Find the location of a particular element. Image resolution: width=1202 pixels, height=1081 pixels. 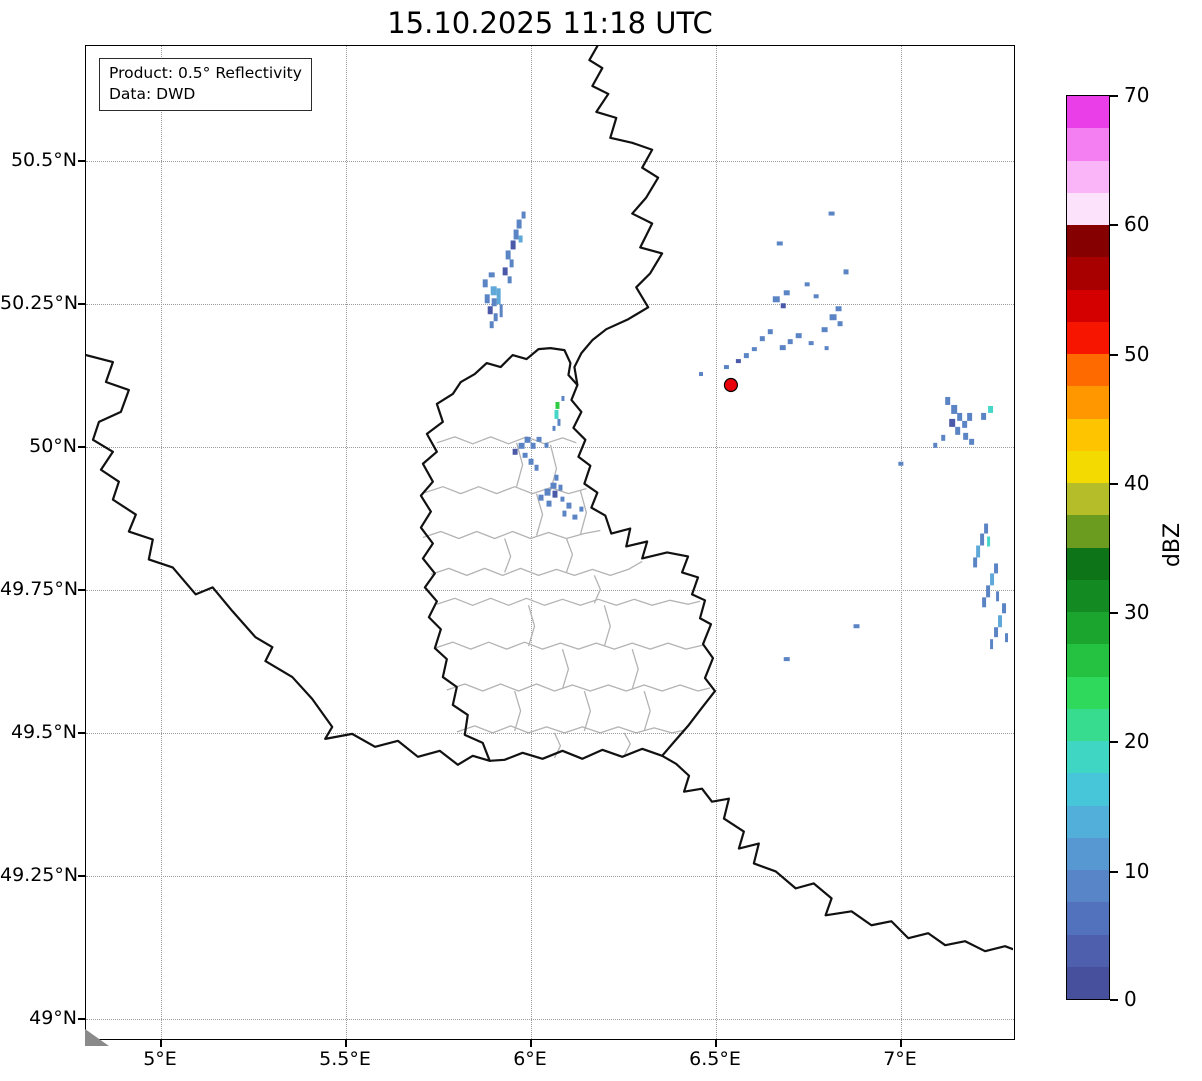

y-tick-50-25n is located at coordinates (81, 304).